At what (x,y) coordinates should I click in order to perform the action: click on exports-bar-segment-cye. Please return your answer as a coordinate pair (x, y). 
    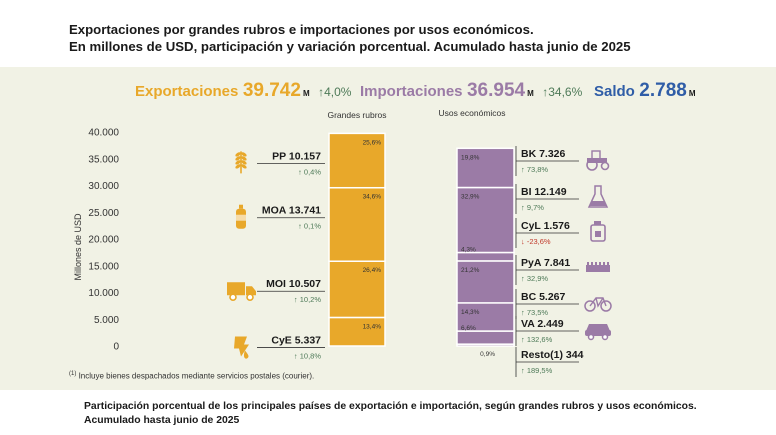
    Looking at the image, I should click on (357, 331).